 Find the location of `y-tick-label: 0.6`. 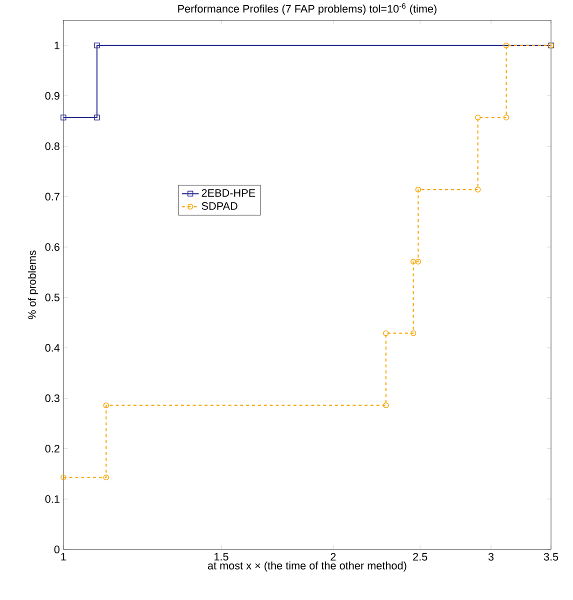

y-tick-label: 0.6 is located at coordinates (52, 247).